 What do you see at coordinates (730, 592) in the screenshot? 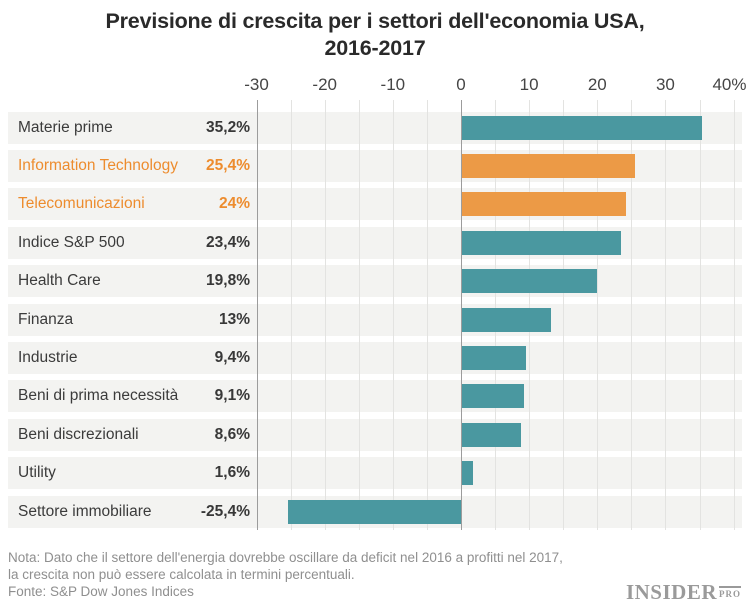
I see `logo-pro-badge: PRO` at bounding box center [730, 592].